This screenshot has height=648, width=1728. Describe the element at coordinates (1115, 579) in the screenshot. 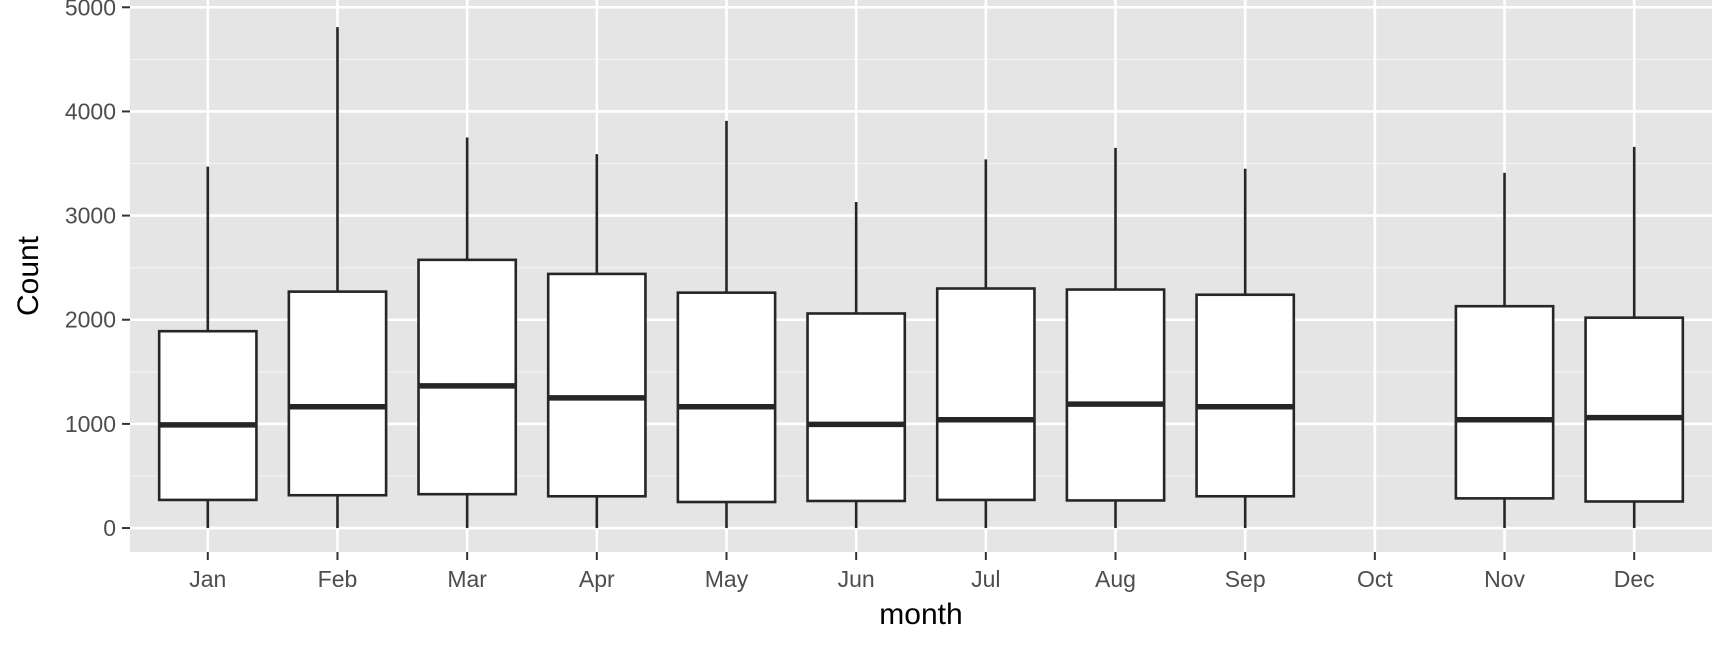

I see `x-tick-label: Aug` at that location.